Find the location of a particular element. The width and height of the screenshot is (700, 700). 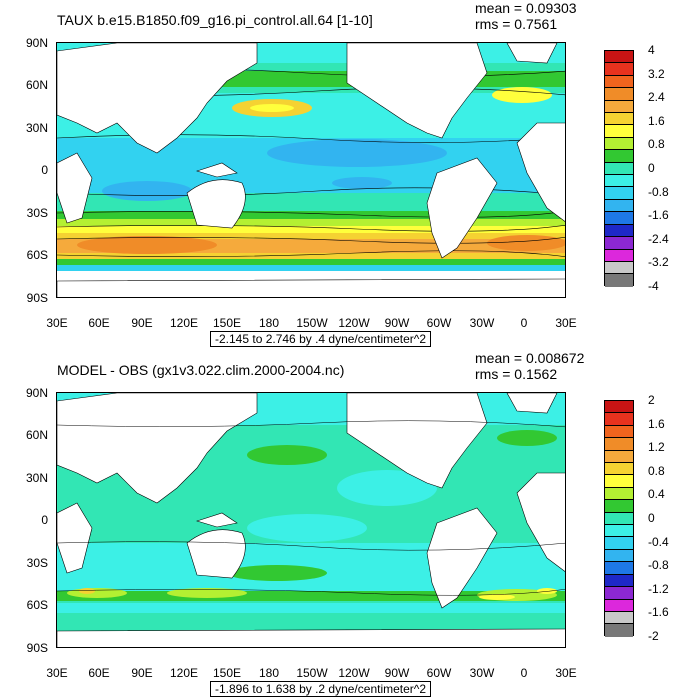

colorbar-label: -0.4 is located at coordinates (658, 541).